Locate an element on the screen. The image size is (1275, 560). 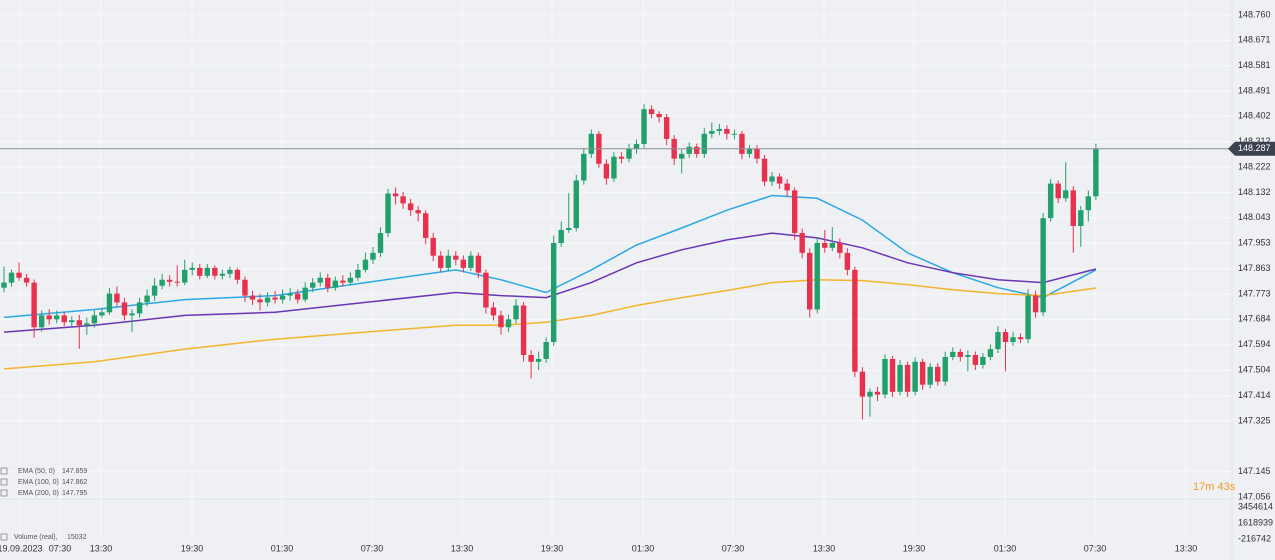
volume-tick-label: 3454614 is located at coordinates (1255, 506).